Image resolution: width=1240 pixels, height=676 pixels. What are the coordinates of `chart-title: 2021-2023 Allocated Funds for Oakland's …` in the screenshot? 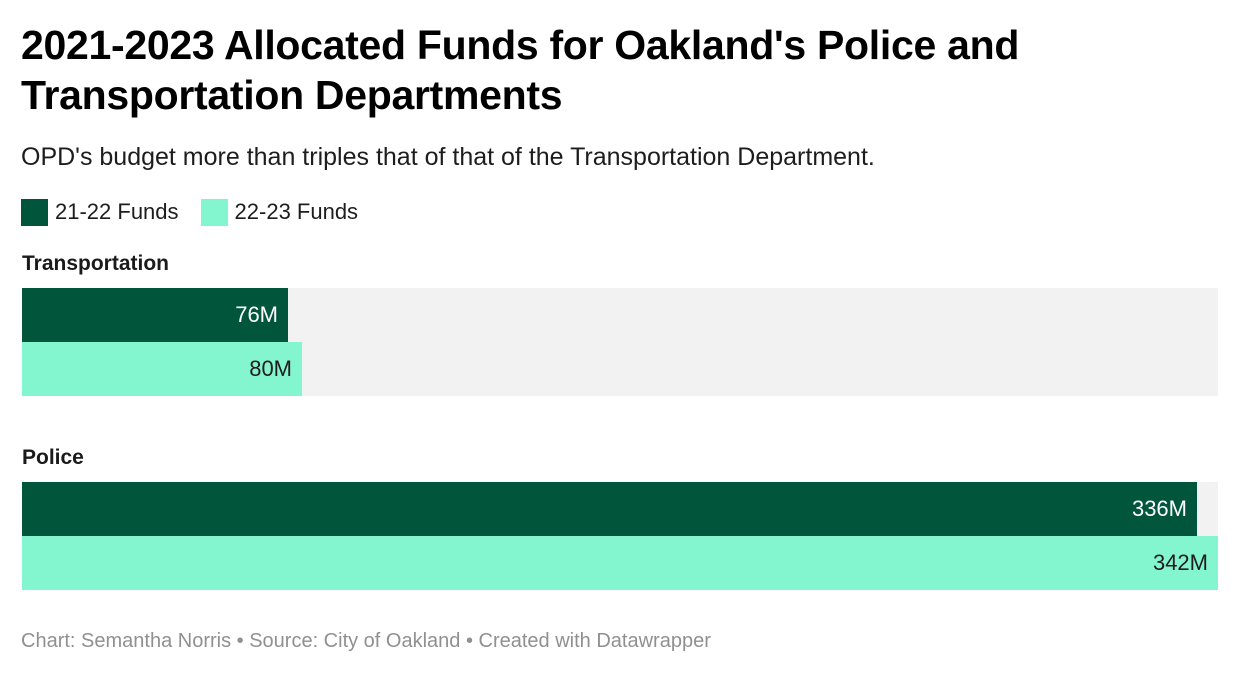 It's located at (520, 70).